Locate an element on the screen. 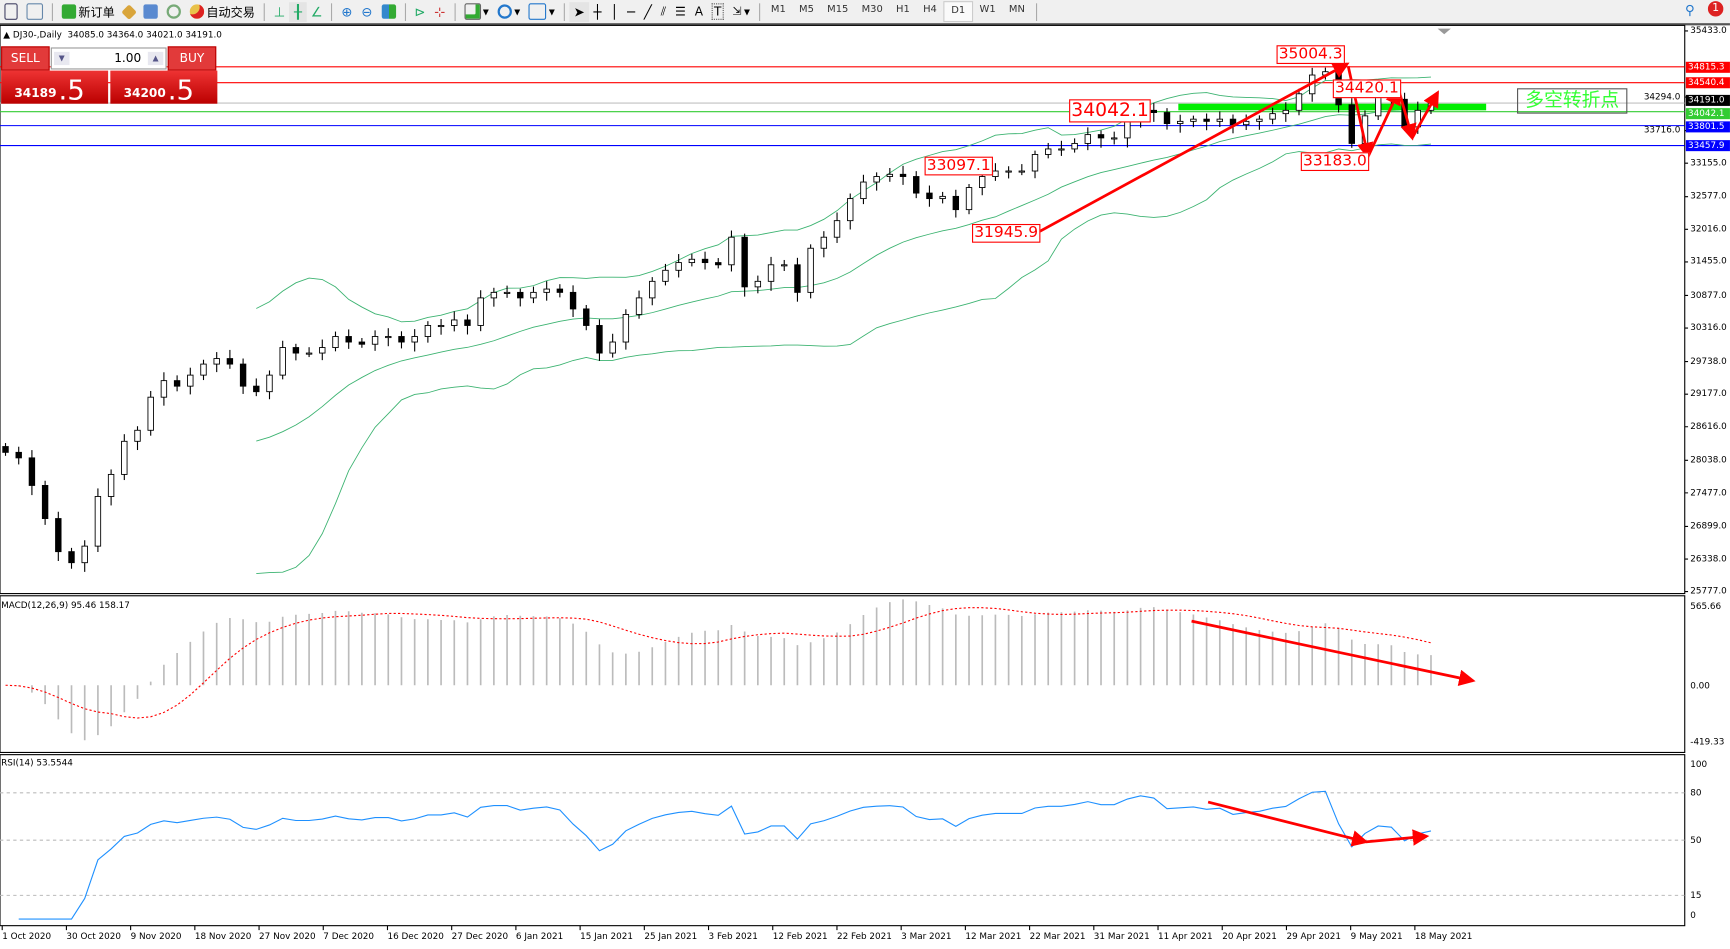 The image size is (1730, 949). clock-icon is located at coordinates (505, 11).